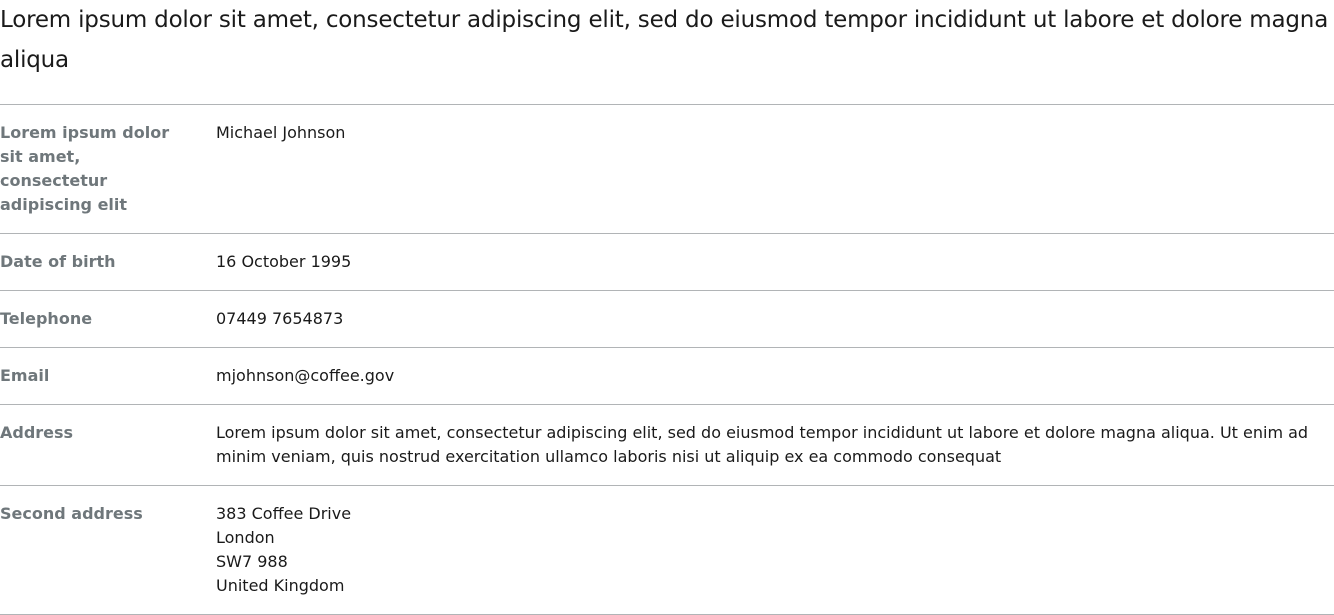 The width and height of the screenshot is (1334, 615). I want to click on summary-key: Date of birth, so click(58, 261).